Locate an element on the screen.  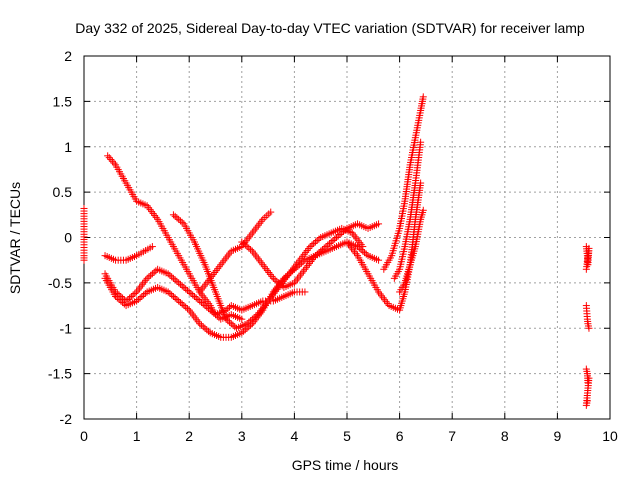
x-tick-label: 8 is located at coordinates (505, 436).